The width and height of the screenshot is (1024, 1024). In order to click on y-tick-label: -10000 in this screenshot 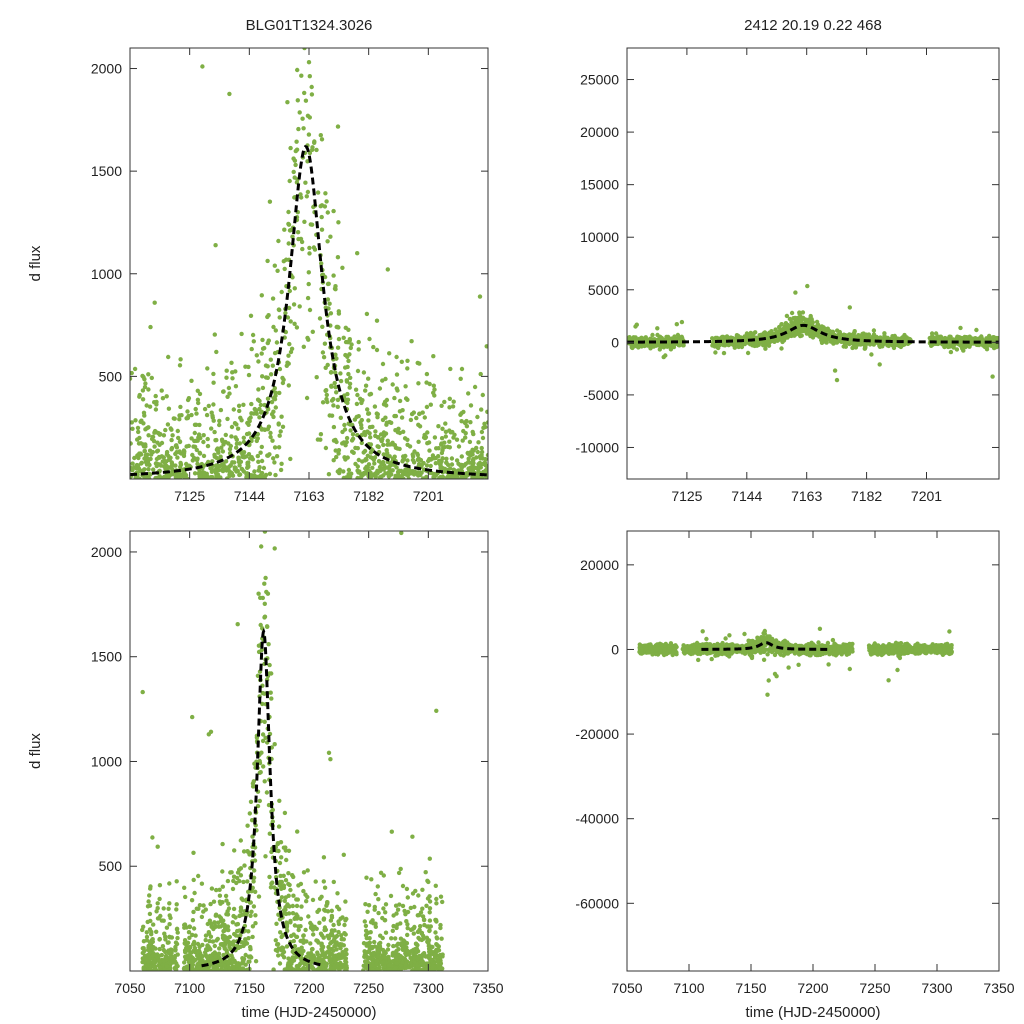, I will do `click(597, 447)`.